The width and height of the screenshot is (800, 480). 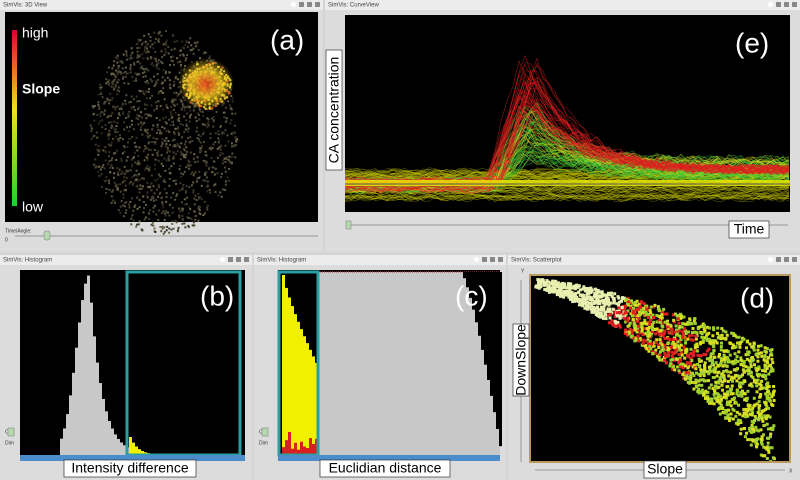 I want to click on label-box, so click(x=130, y=468).